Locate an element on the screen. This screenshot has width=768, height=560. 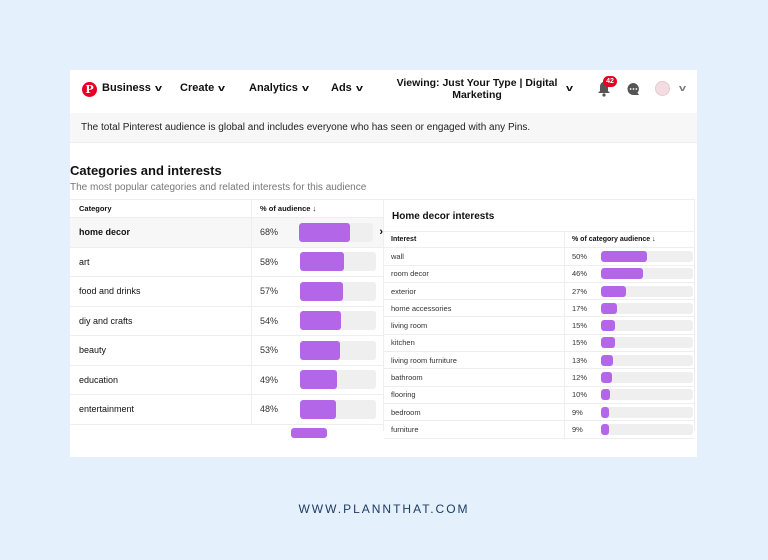
category-name: food and drinks is located at coordinates (161, 291).